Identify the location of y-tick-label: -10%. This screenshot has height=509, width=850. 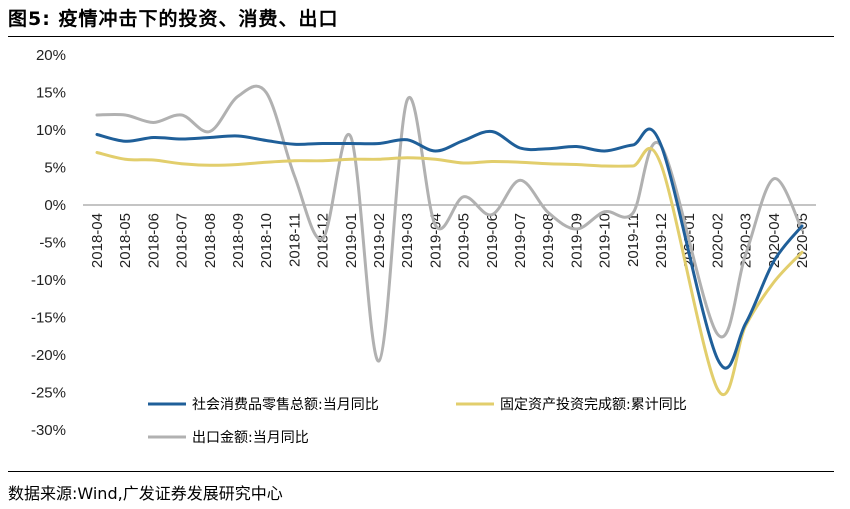
(48, 280).